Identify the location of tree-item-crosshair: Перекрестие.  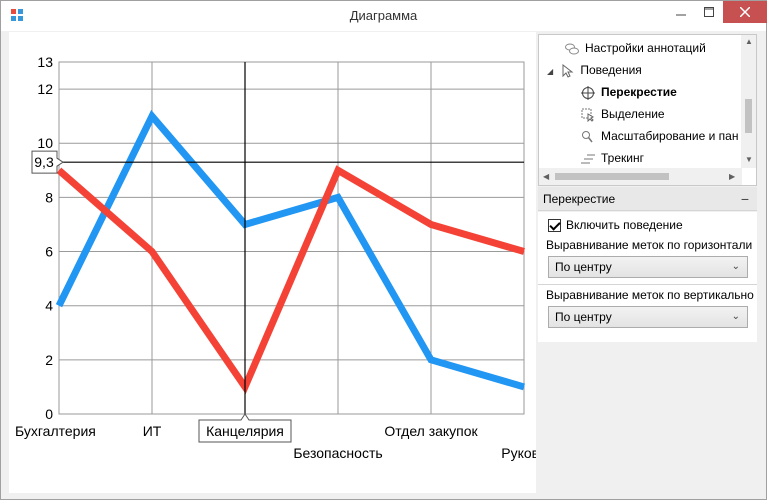
(629, 92).